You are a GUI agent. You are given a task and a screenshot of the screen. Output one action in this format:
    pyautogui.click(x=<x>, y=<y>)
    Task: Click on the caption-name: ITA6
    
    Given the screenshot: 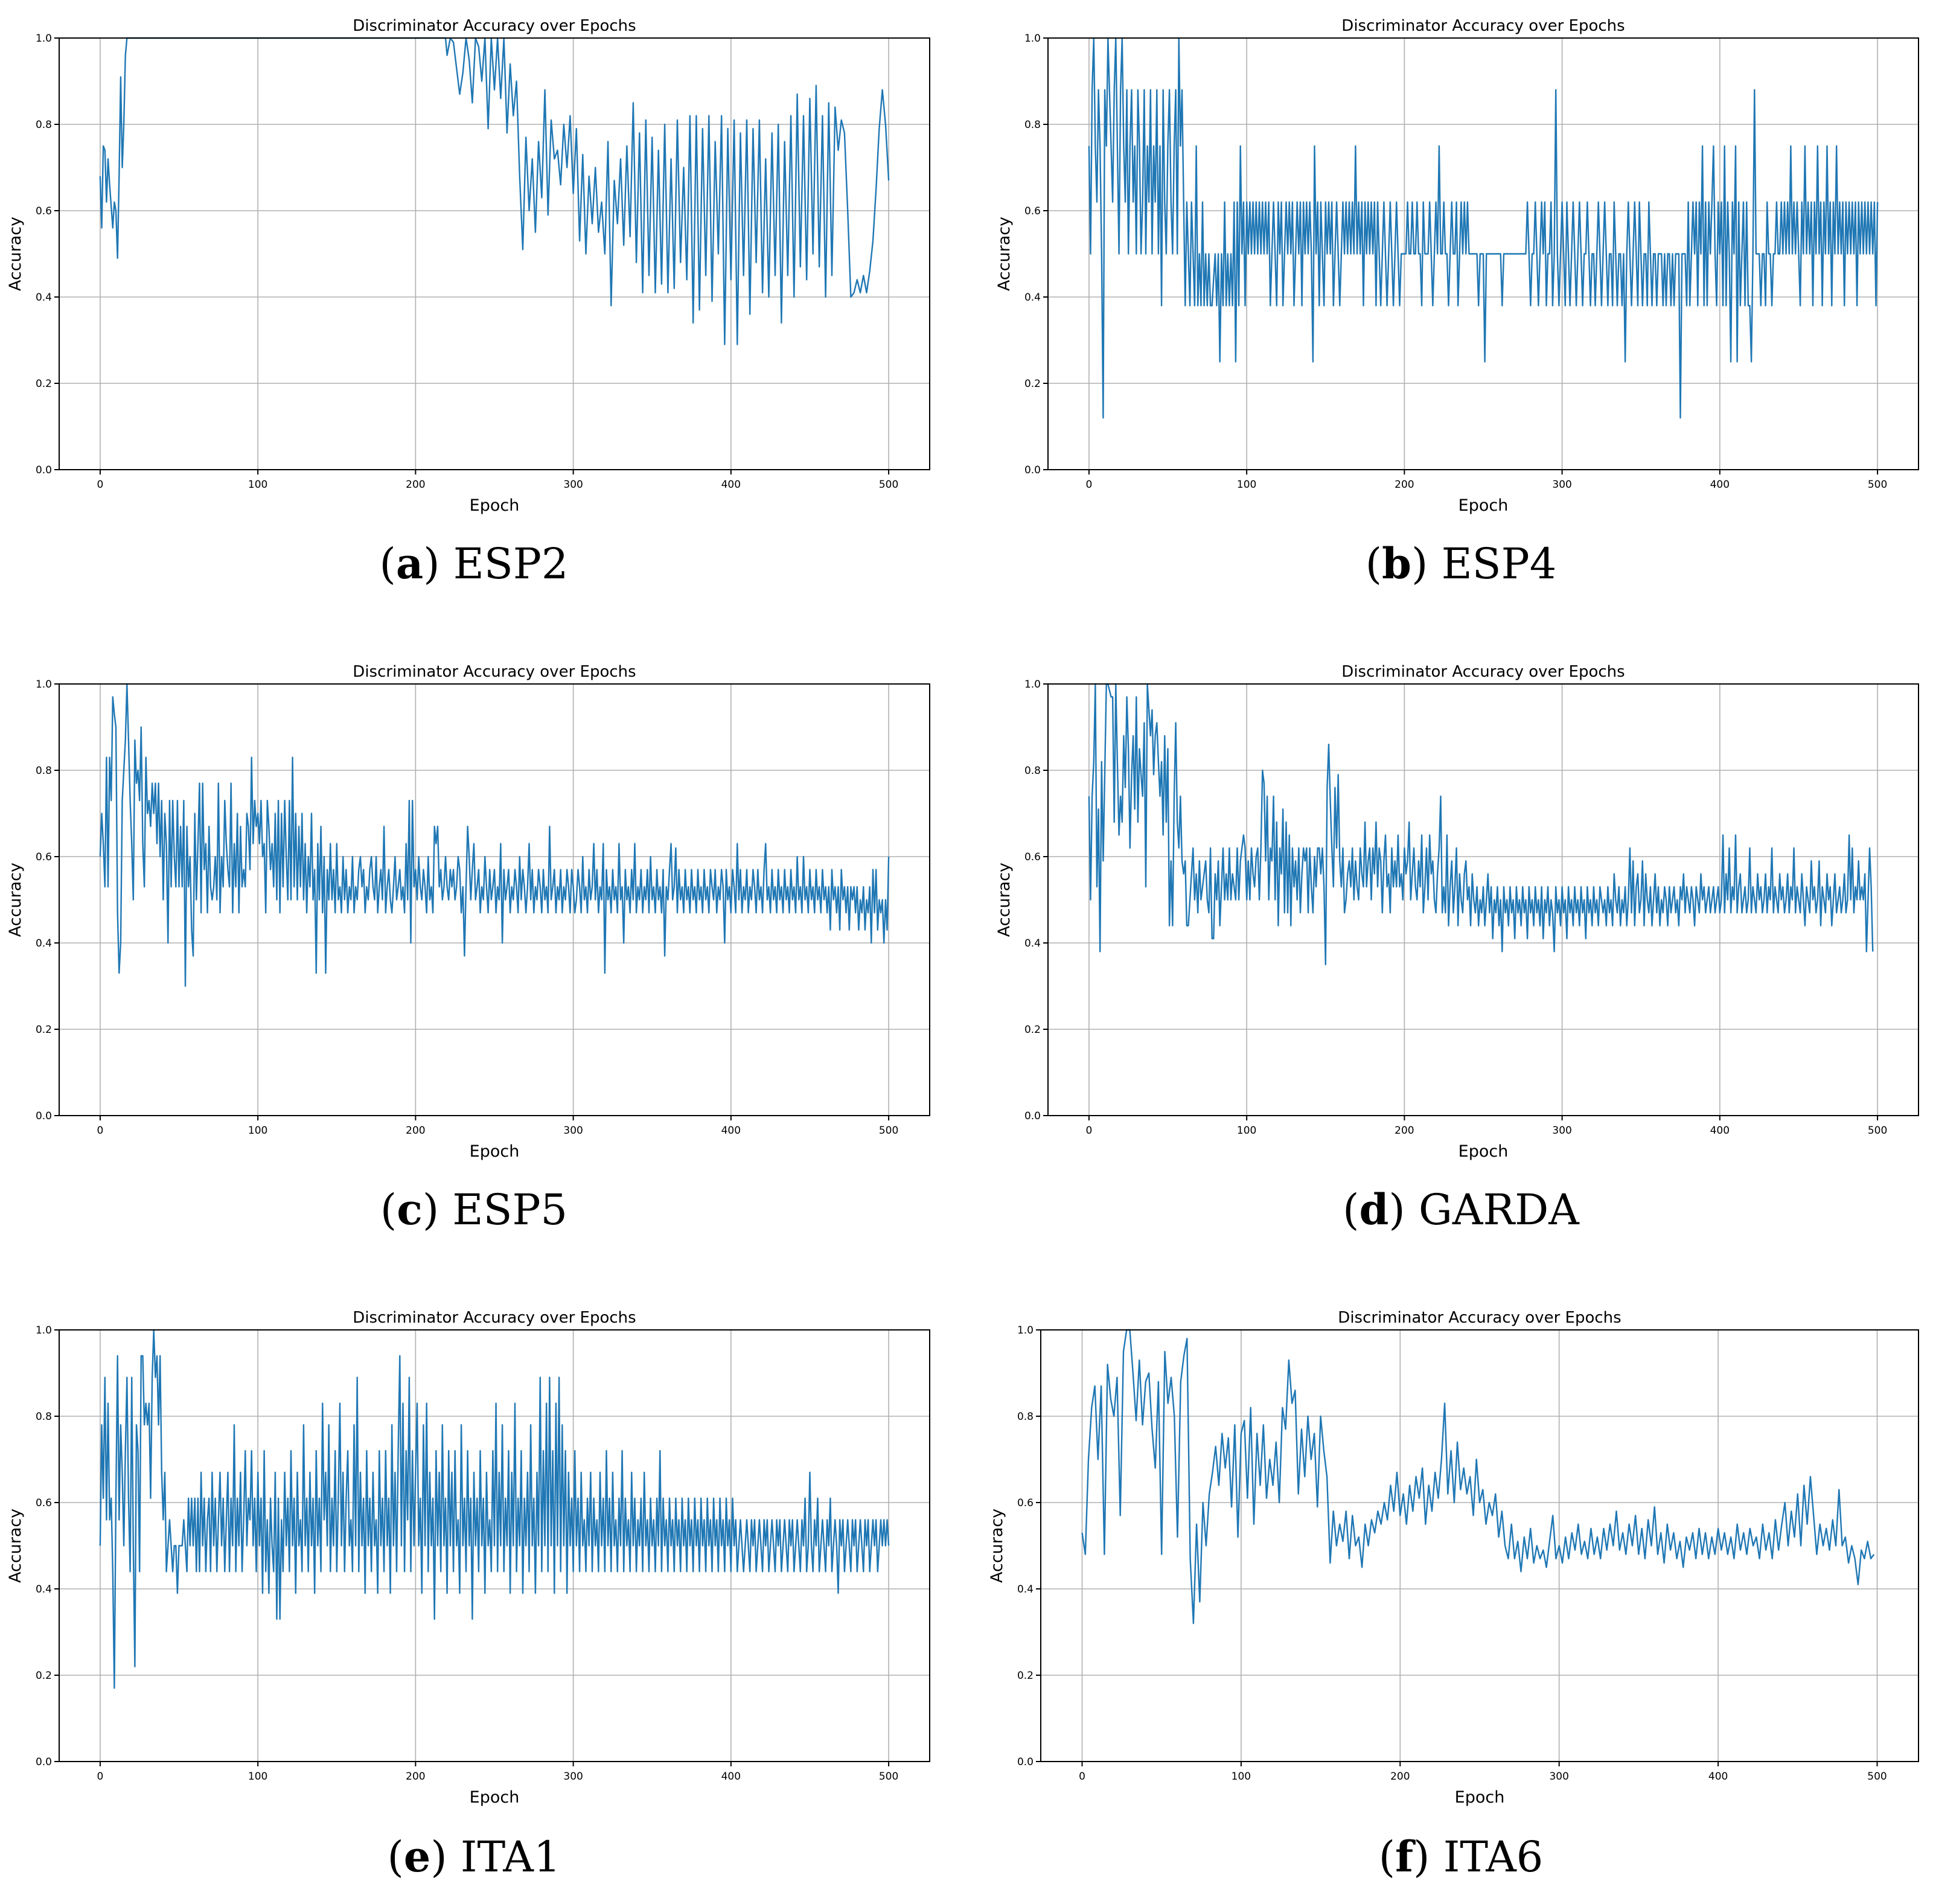 What is the action you would take?
    pyautogui.click(x=1494, y=1857)
    